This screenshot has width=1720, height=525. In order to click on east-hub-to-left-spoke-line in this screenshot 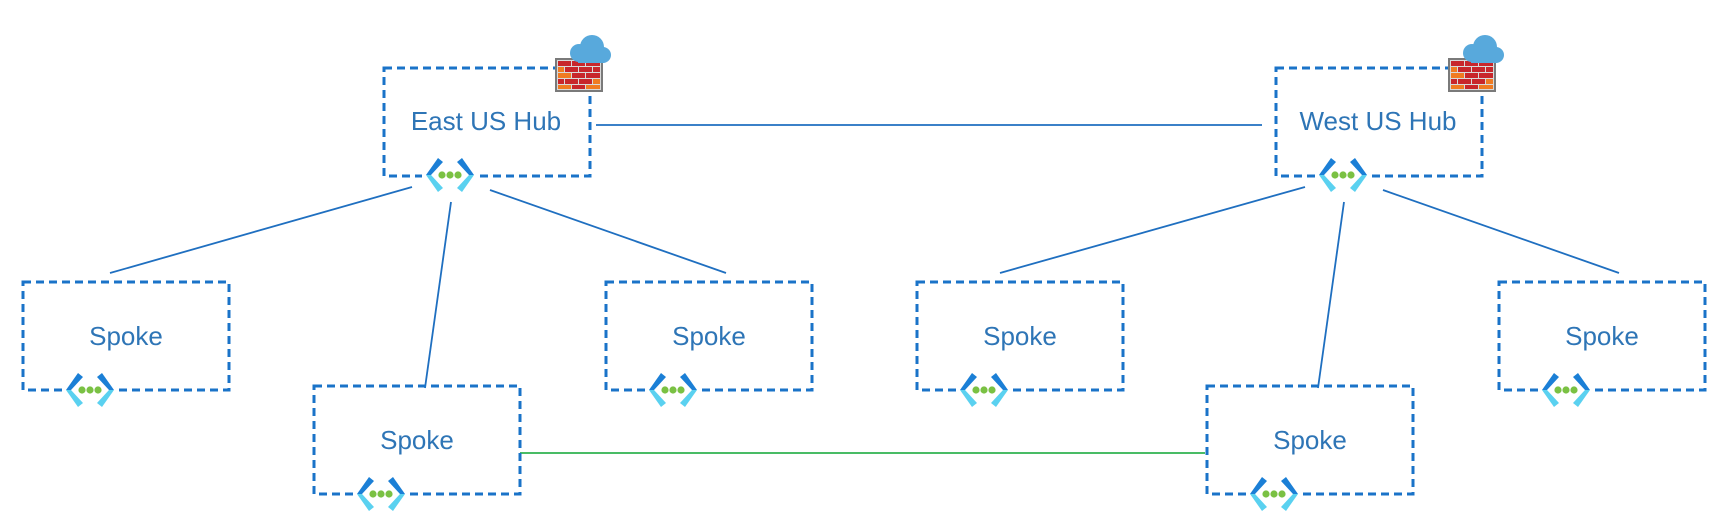, I will do `click(261, 230)`.